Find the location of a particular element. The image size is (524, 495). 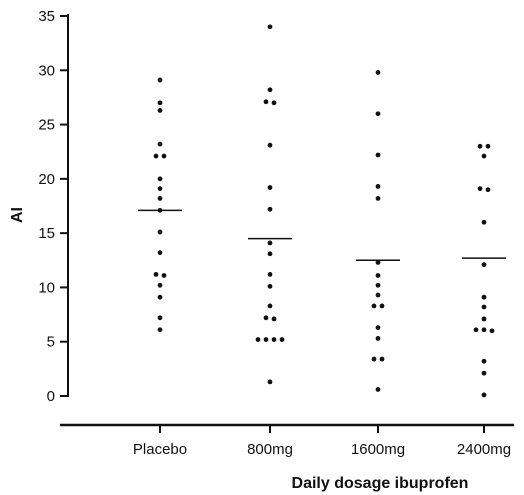

y-tick-label: 5 is located at coordinates (51, 342).